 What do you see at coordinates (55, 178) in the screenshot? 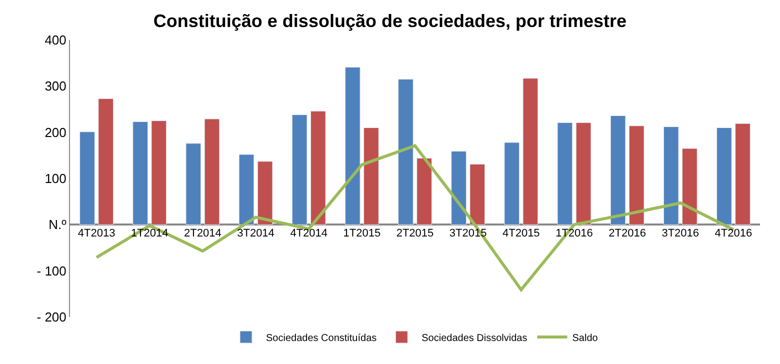
I see `y-tick-label: 100` at bounding box center [55, 178].